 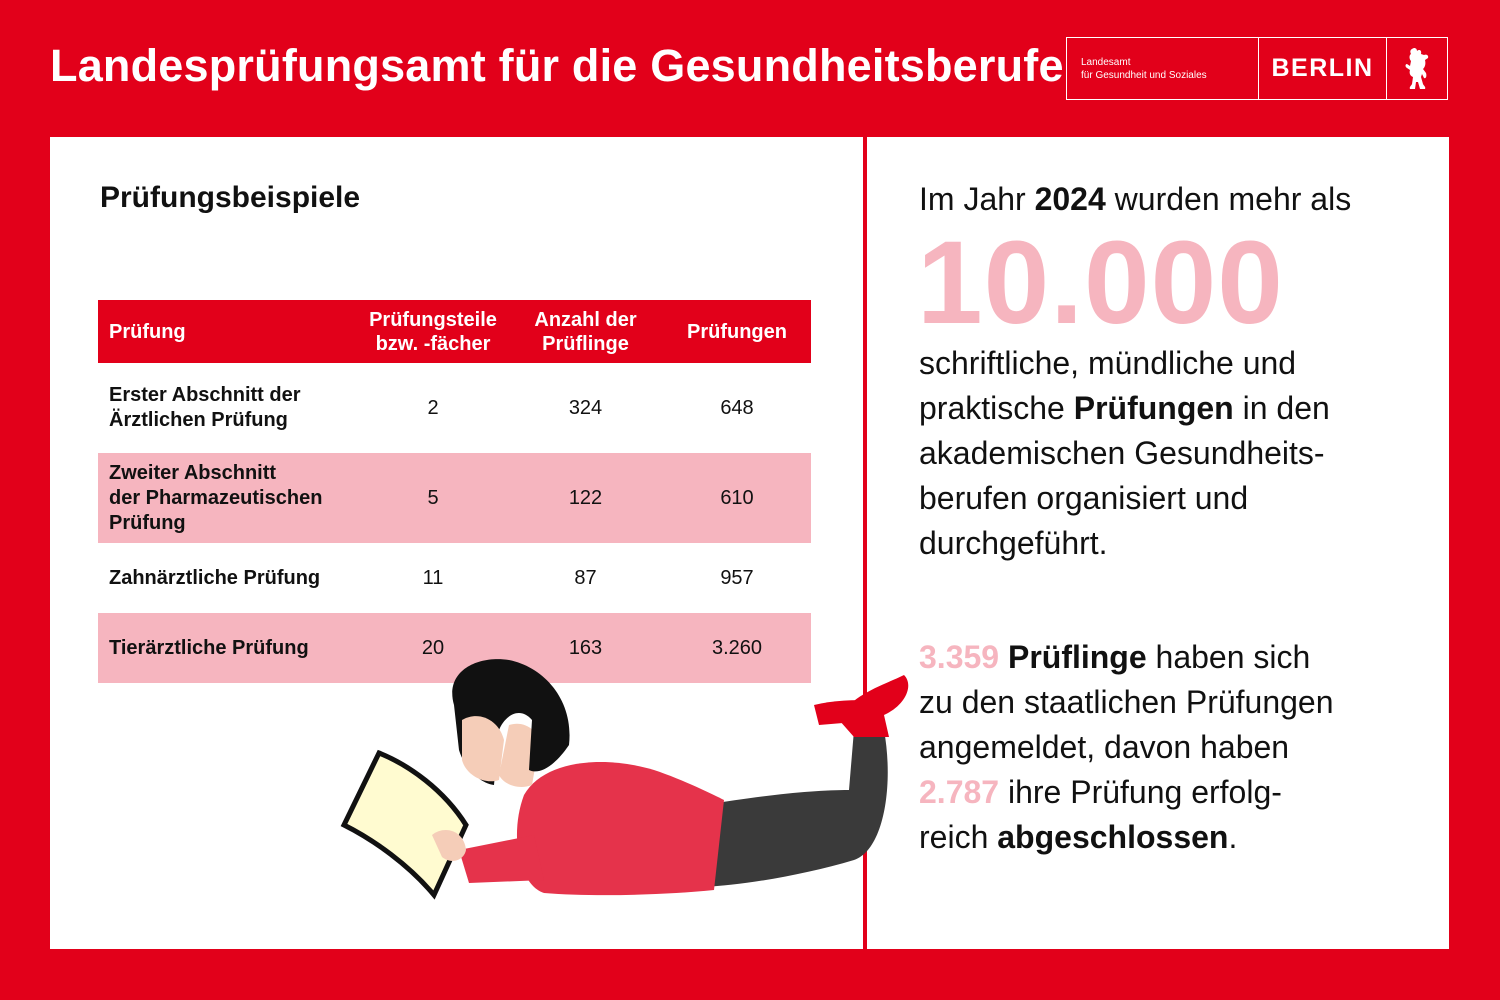 What do you see at coordinates (1228, 199) in the screenshot?
I see `intro-post: wurden mehr als` at bounding box center [1228, 199].